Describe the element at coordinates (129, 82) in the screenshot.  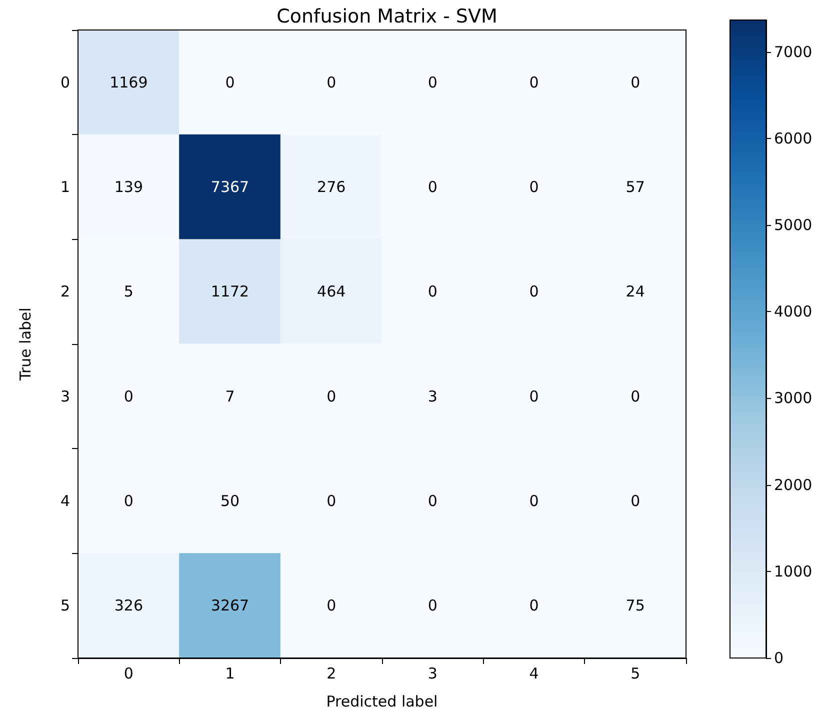
I see `data-label: 1169` at that location.